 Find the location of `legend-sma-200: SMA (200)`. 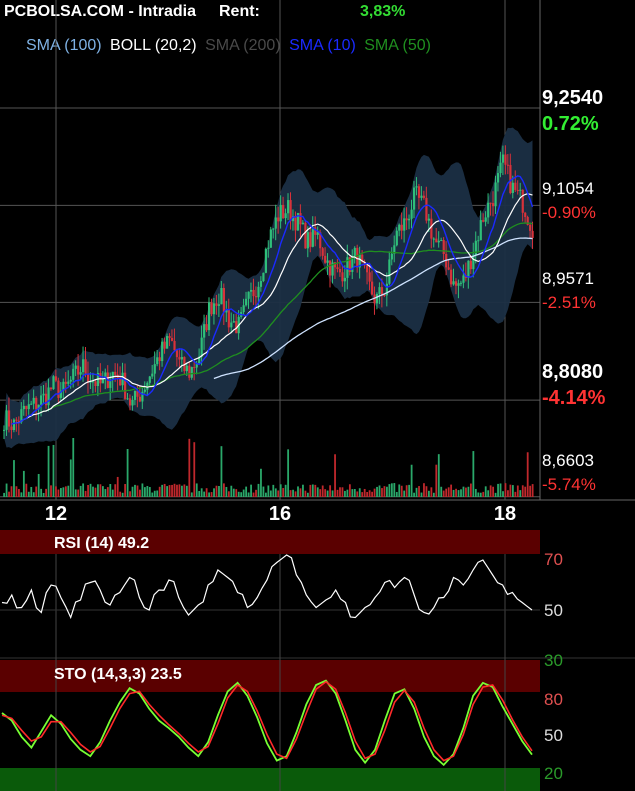

legend-sma-200: SMA (200) is located at coordinates (243, 45).